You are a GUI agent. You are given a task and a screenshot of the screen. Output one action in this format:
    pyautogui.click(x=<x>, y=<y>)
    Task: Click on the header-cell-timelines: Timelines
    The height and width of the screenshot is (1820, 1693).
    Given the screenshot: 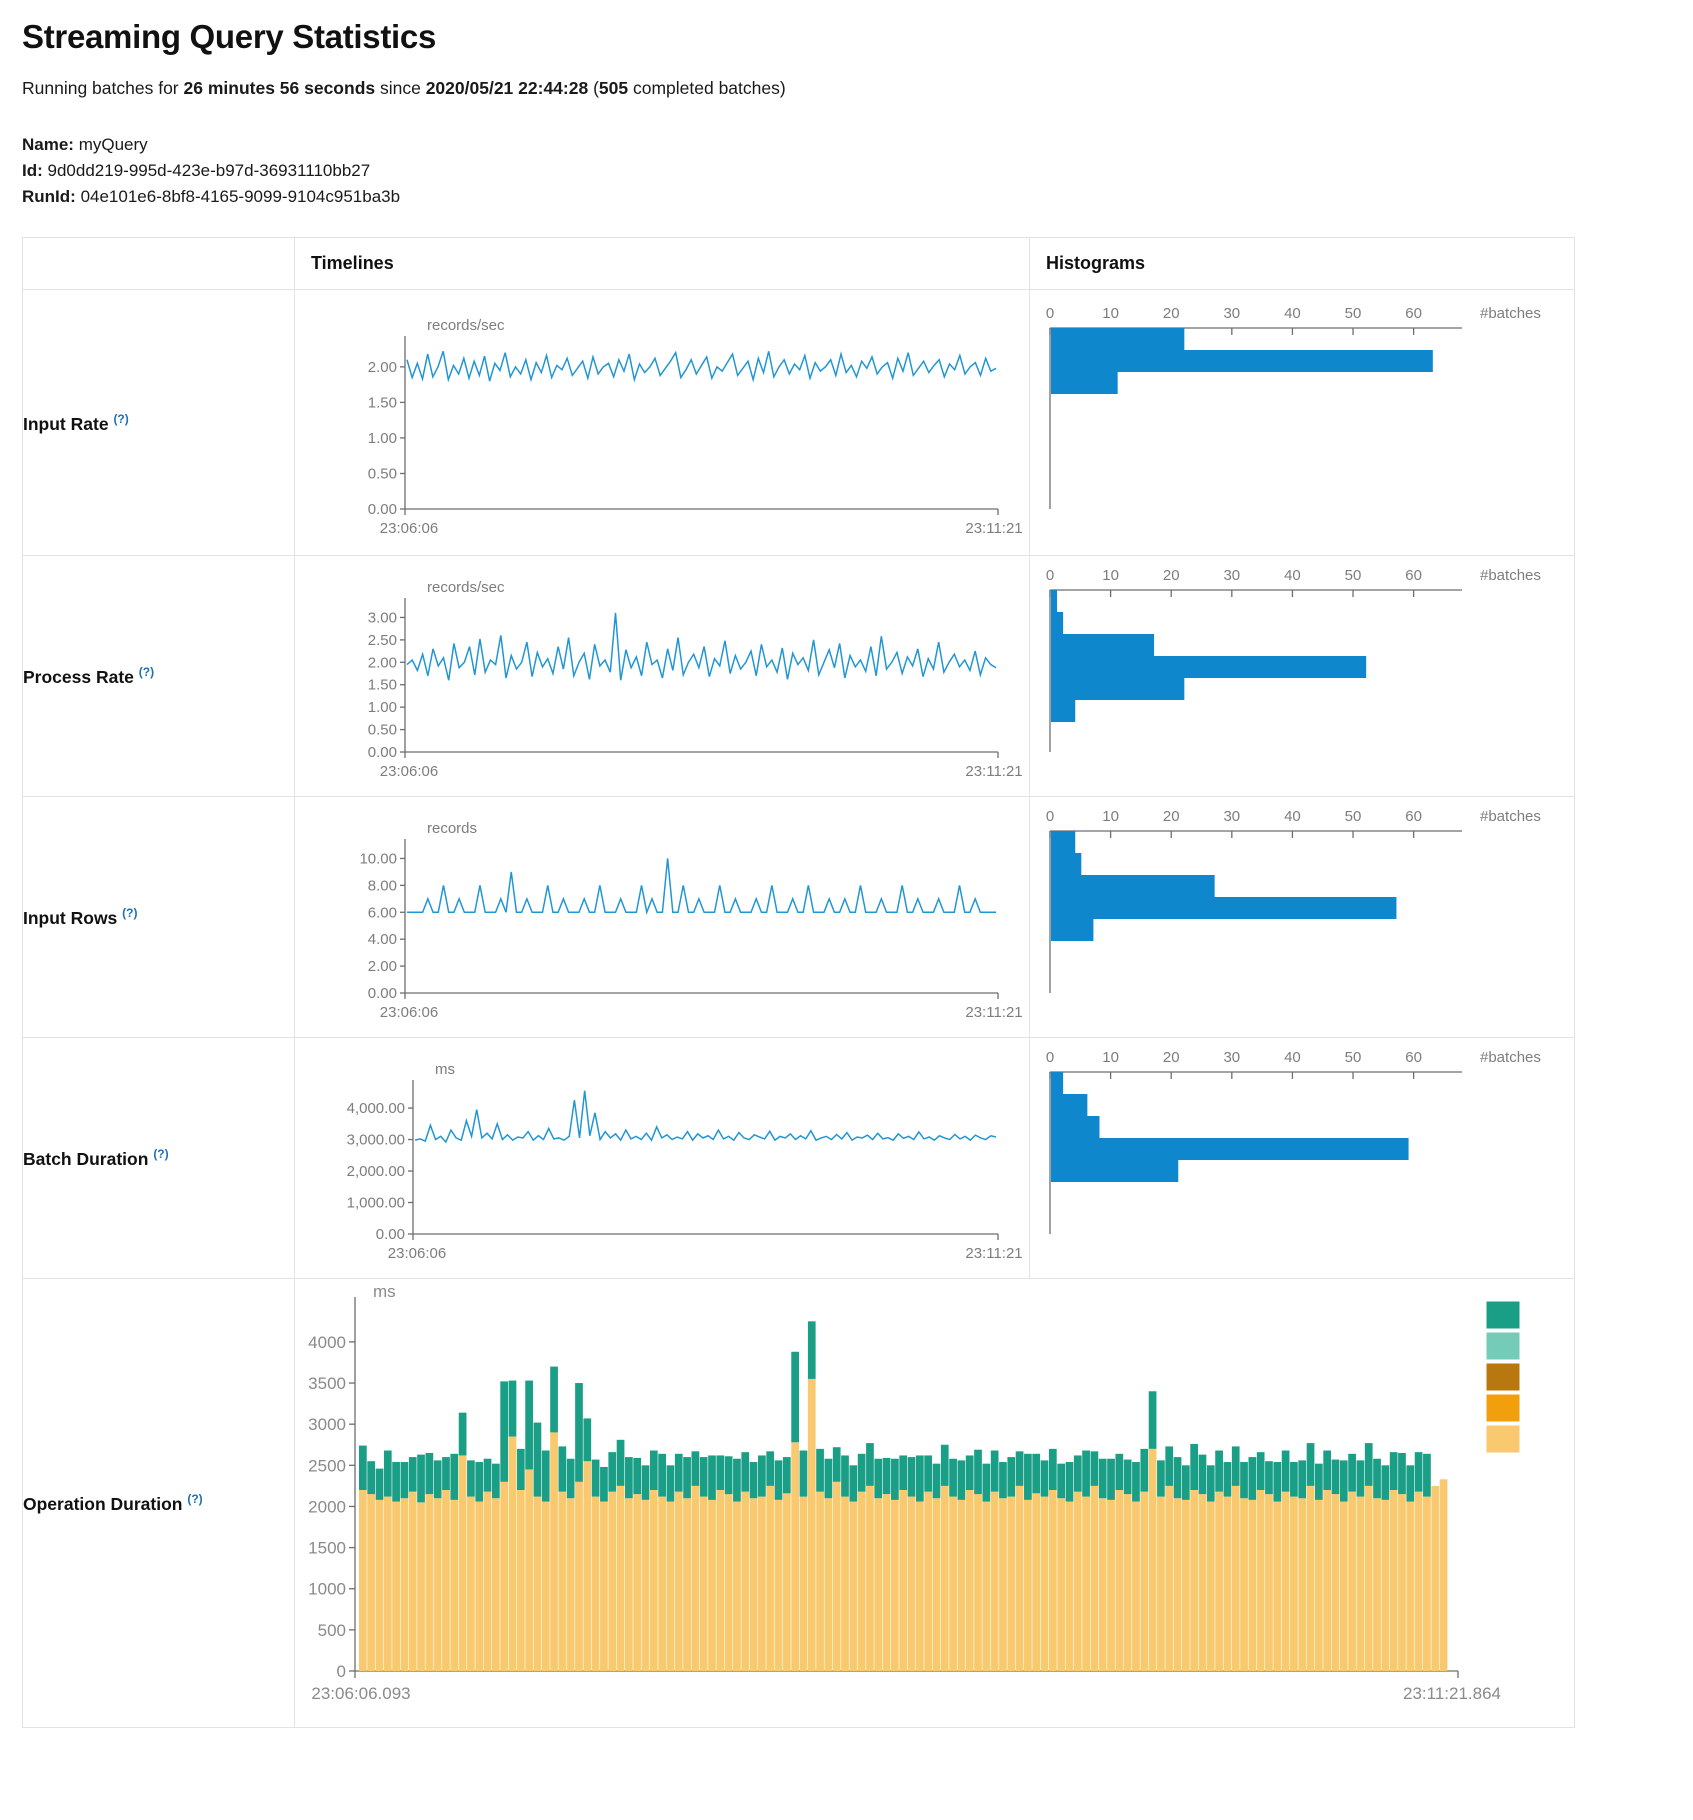 What is the action you would take?
    pyautogui.click(x=662, y=264)
    